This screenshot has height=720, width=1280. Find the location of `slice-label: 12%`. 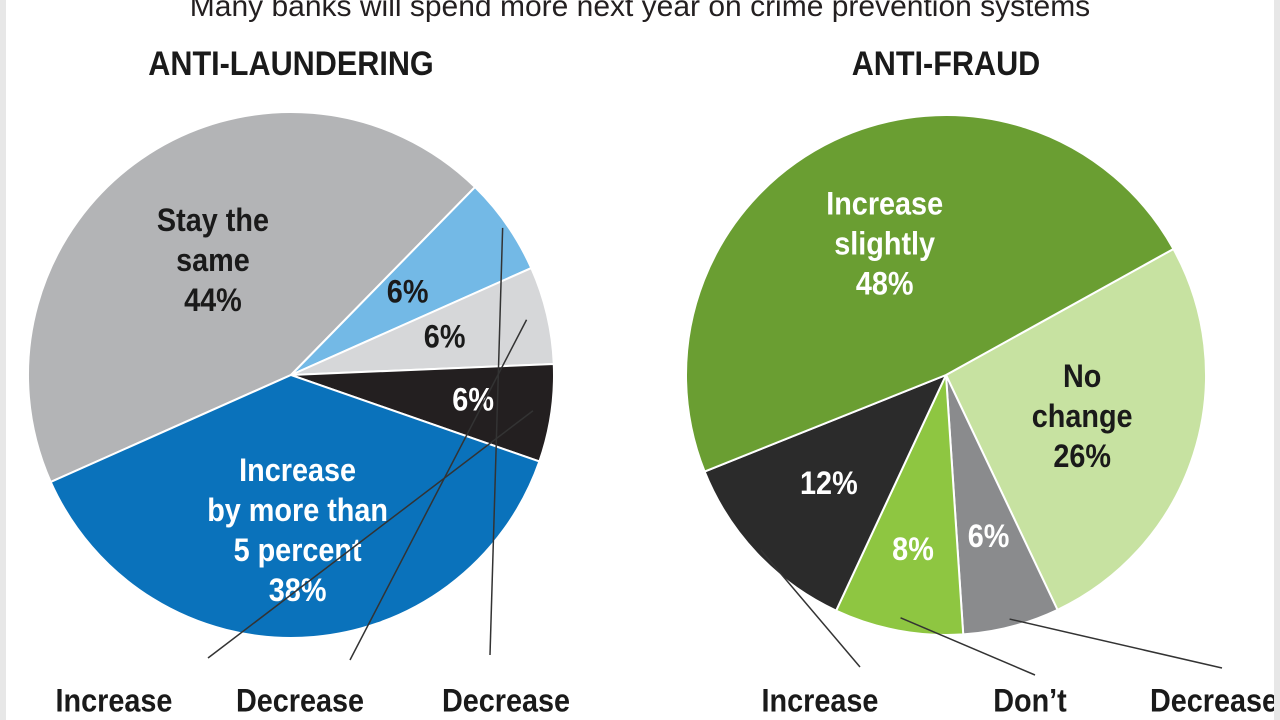

slice-label: 12% is located at coordinates (829, 484).